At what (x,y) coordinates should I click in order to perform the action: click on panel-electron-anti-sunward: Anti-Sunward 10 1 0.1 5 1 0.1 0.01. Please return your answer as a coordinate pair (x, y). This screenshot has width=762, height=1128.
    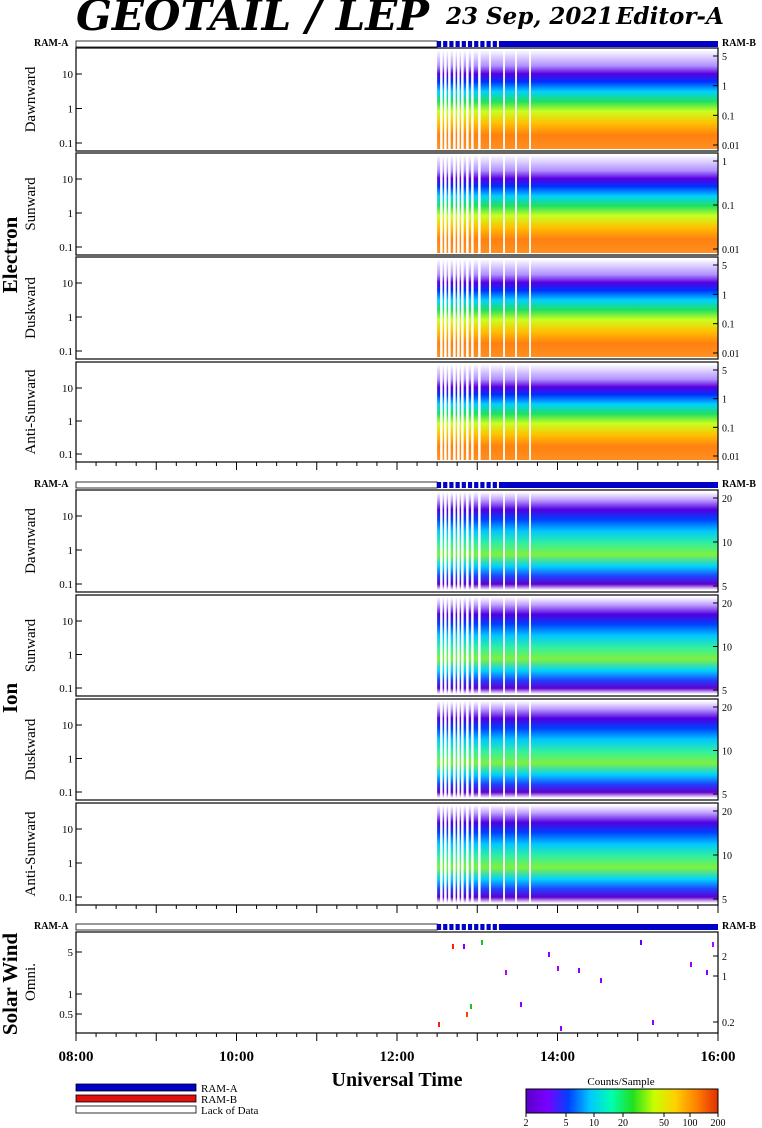
    Looking at the image, I should click on (381, 412).